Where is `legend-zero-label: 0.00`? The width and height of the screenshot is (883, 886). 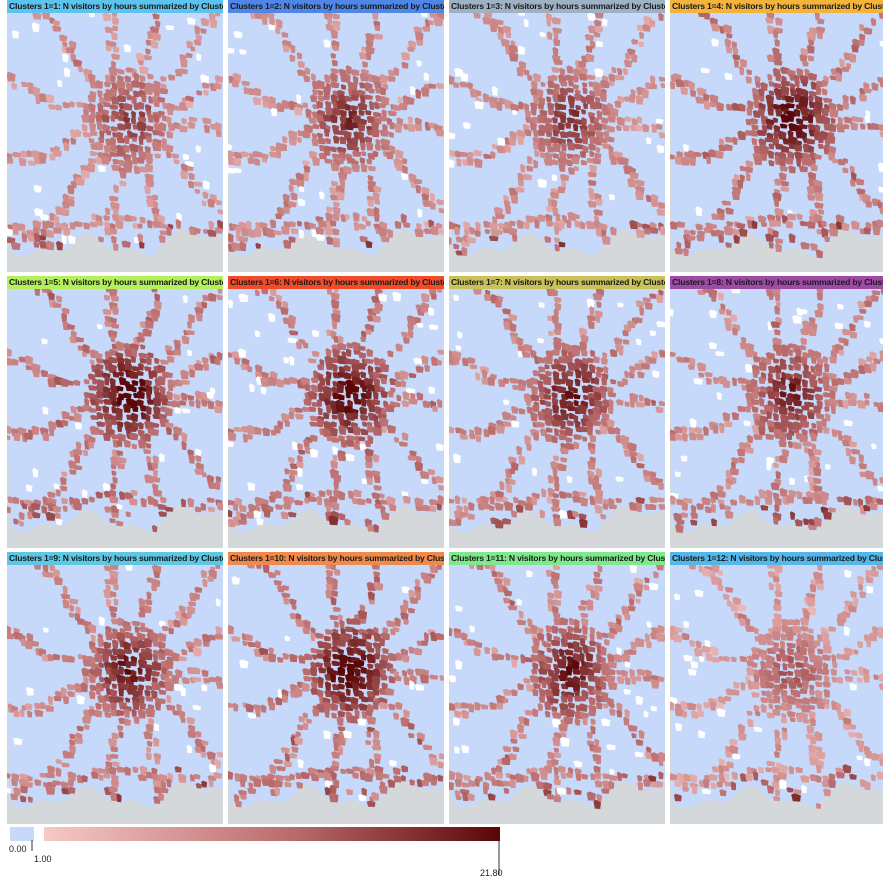 legend-zero-label: 0.00 is located at coordinates (18, 849).